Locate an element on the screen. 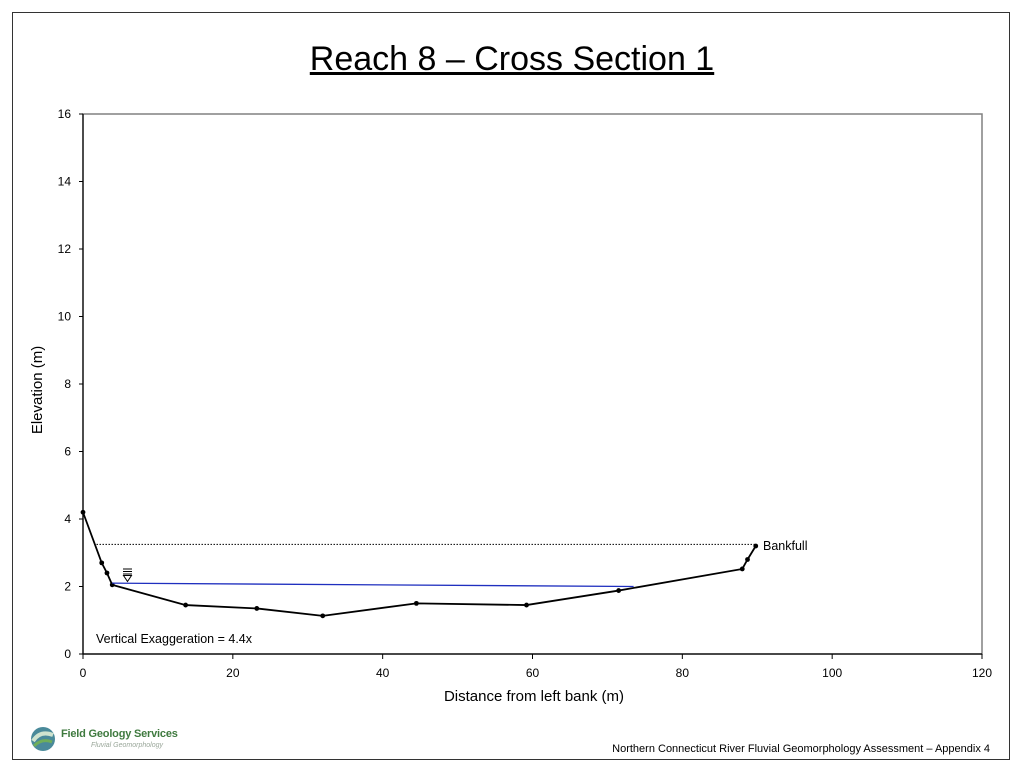 This screenshot has width=1024, height=768. y-tick-label: 0 is located at coordinates (67, 654).